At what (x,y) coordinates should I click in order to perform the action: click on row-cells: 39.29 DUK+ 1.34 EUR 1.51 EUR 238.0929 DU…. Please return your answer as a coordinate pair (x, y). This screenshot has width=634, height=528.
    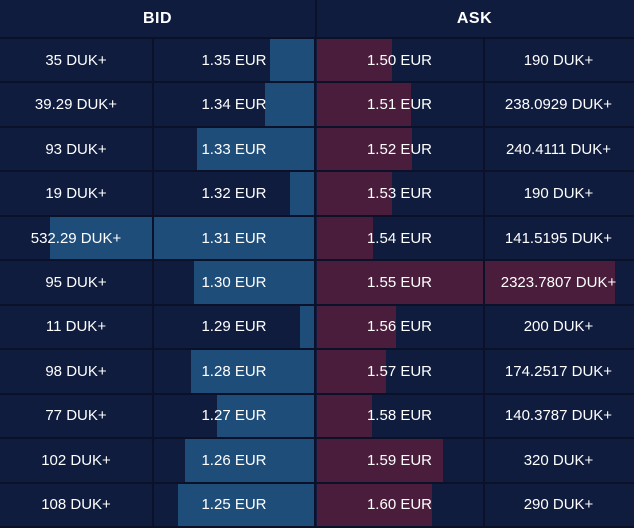
    Looking at the image, I should click on (317, 104).